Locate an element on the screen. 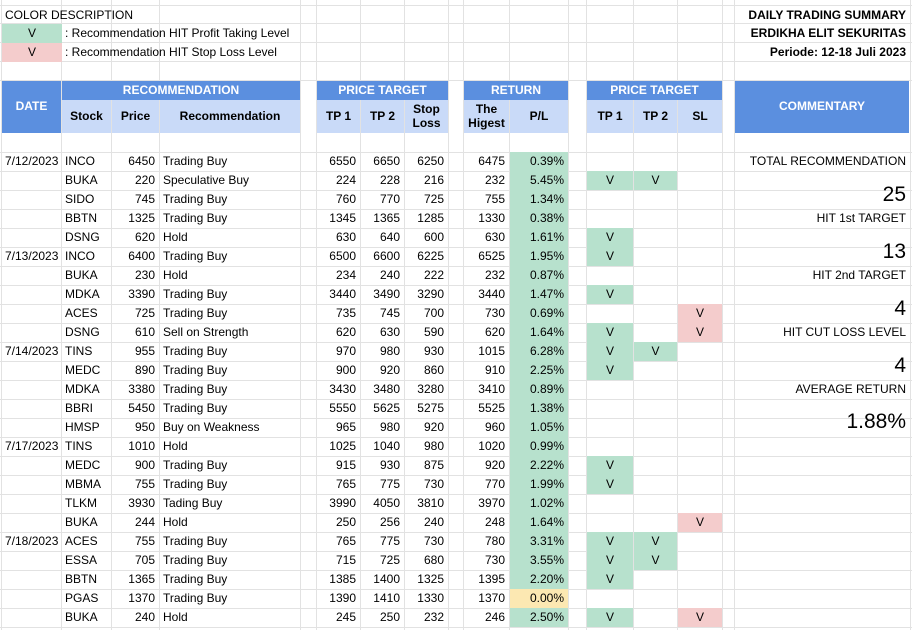 The width and height of the screenshot is (912, 630). cell-price: 3390 is located at coordinates (141, 294).